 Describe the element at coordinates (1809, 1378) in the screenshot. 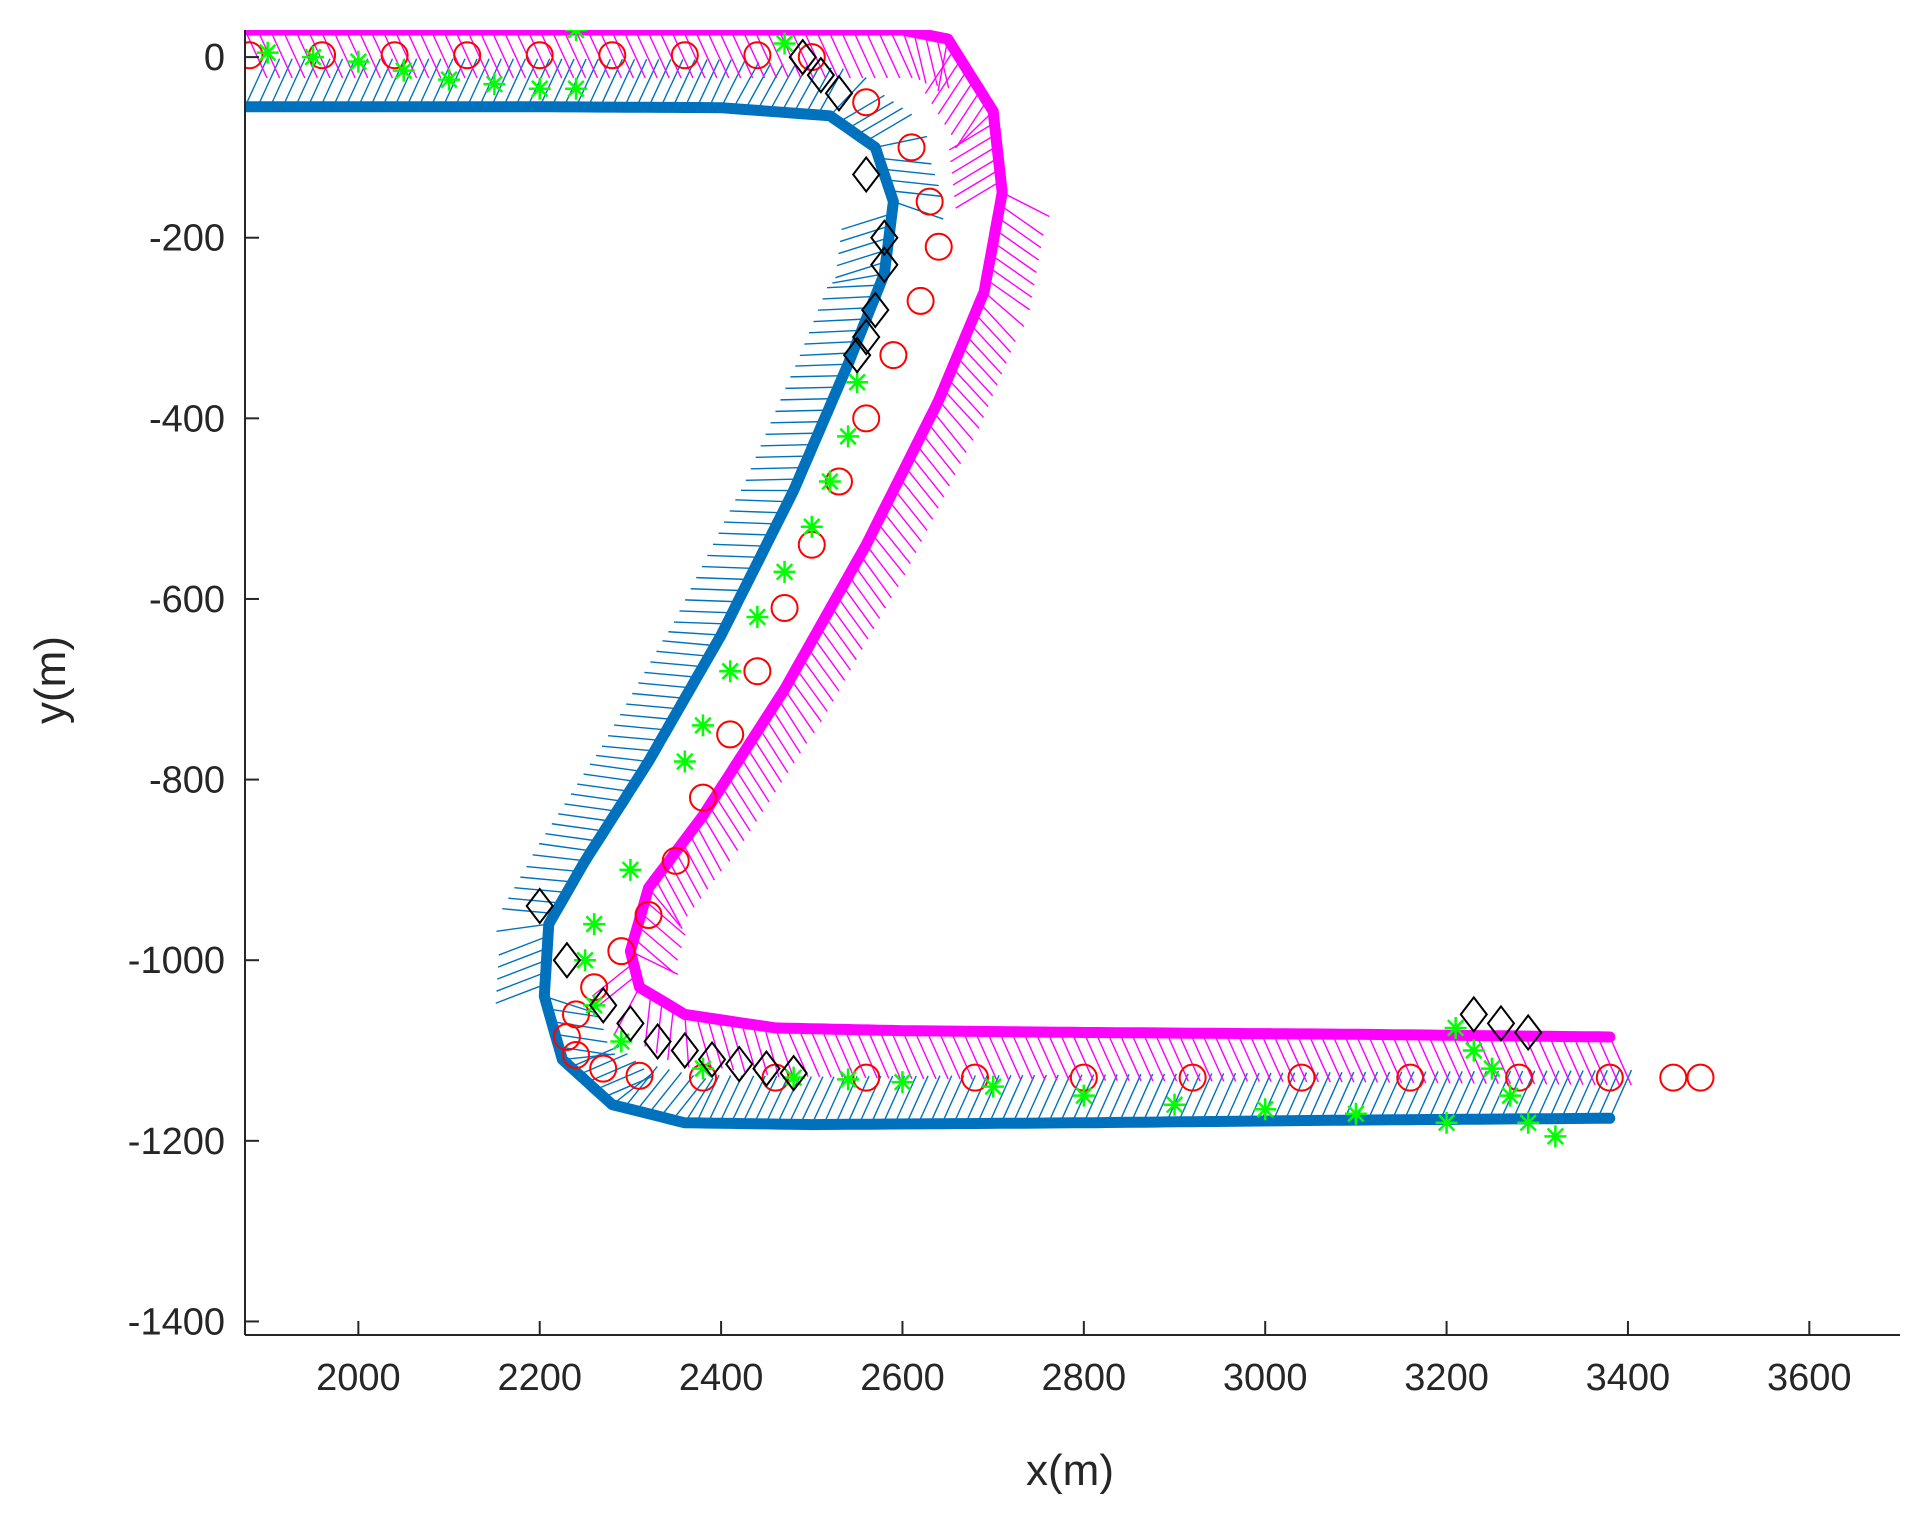

I see `x-tick-label: 3600` at that location.